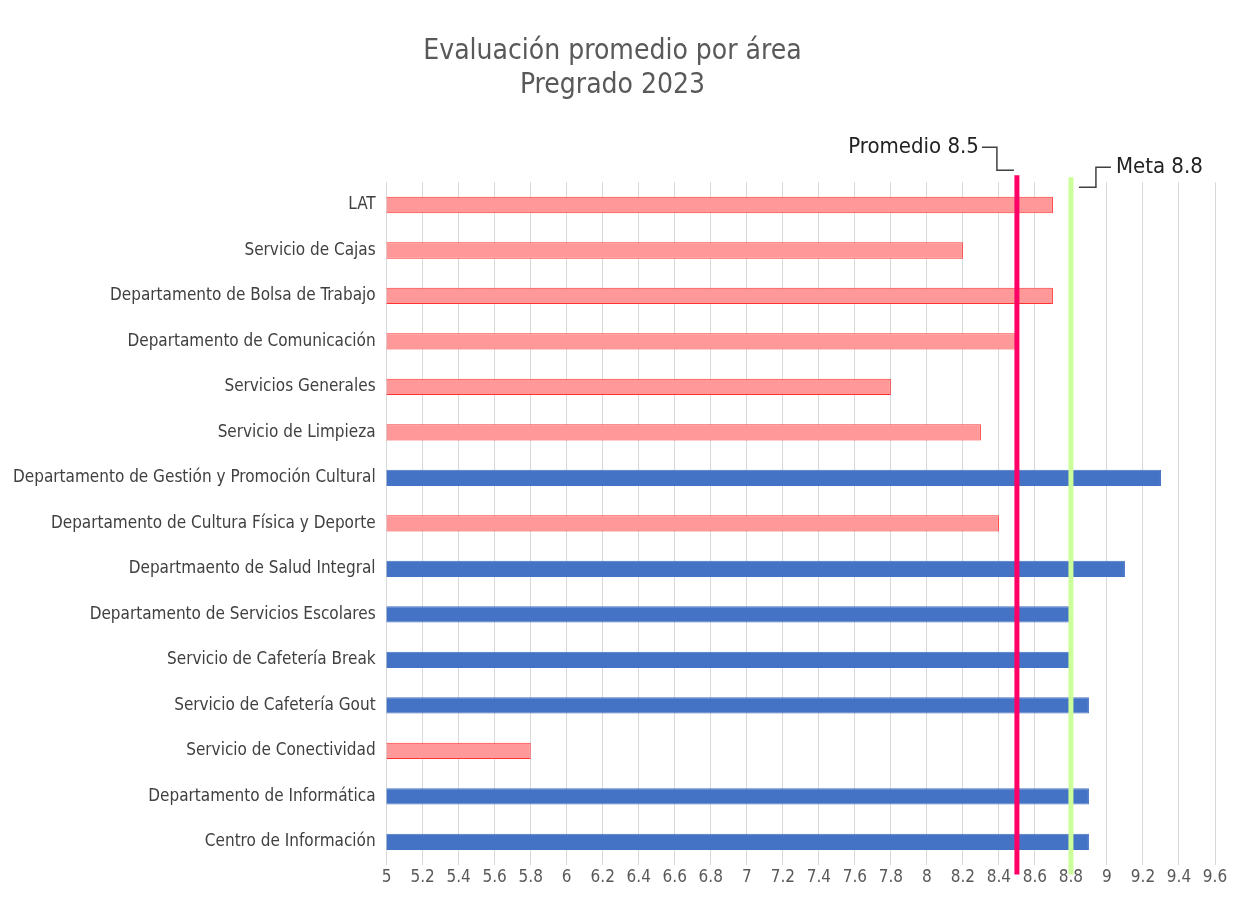  I want to click on text: Pregrado 2023, so click(612, 83).